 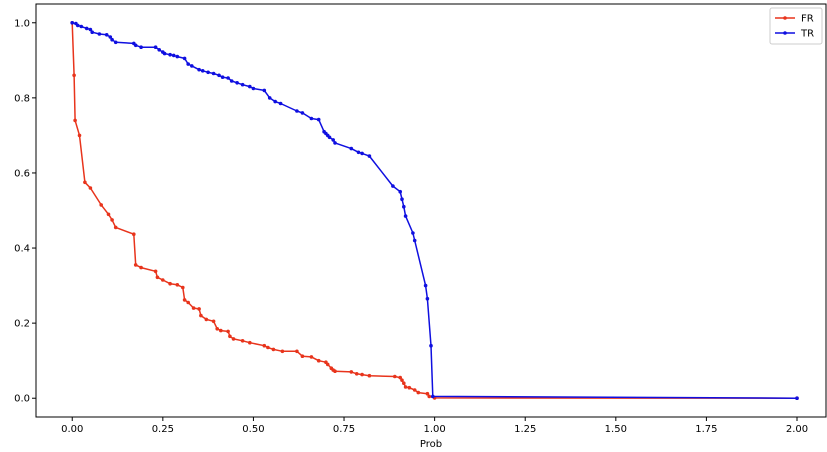 I want to click on legend: FR TR, so click(x=796, y=26).